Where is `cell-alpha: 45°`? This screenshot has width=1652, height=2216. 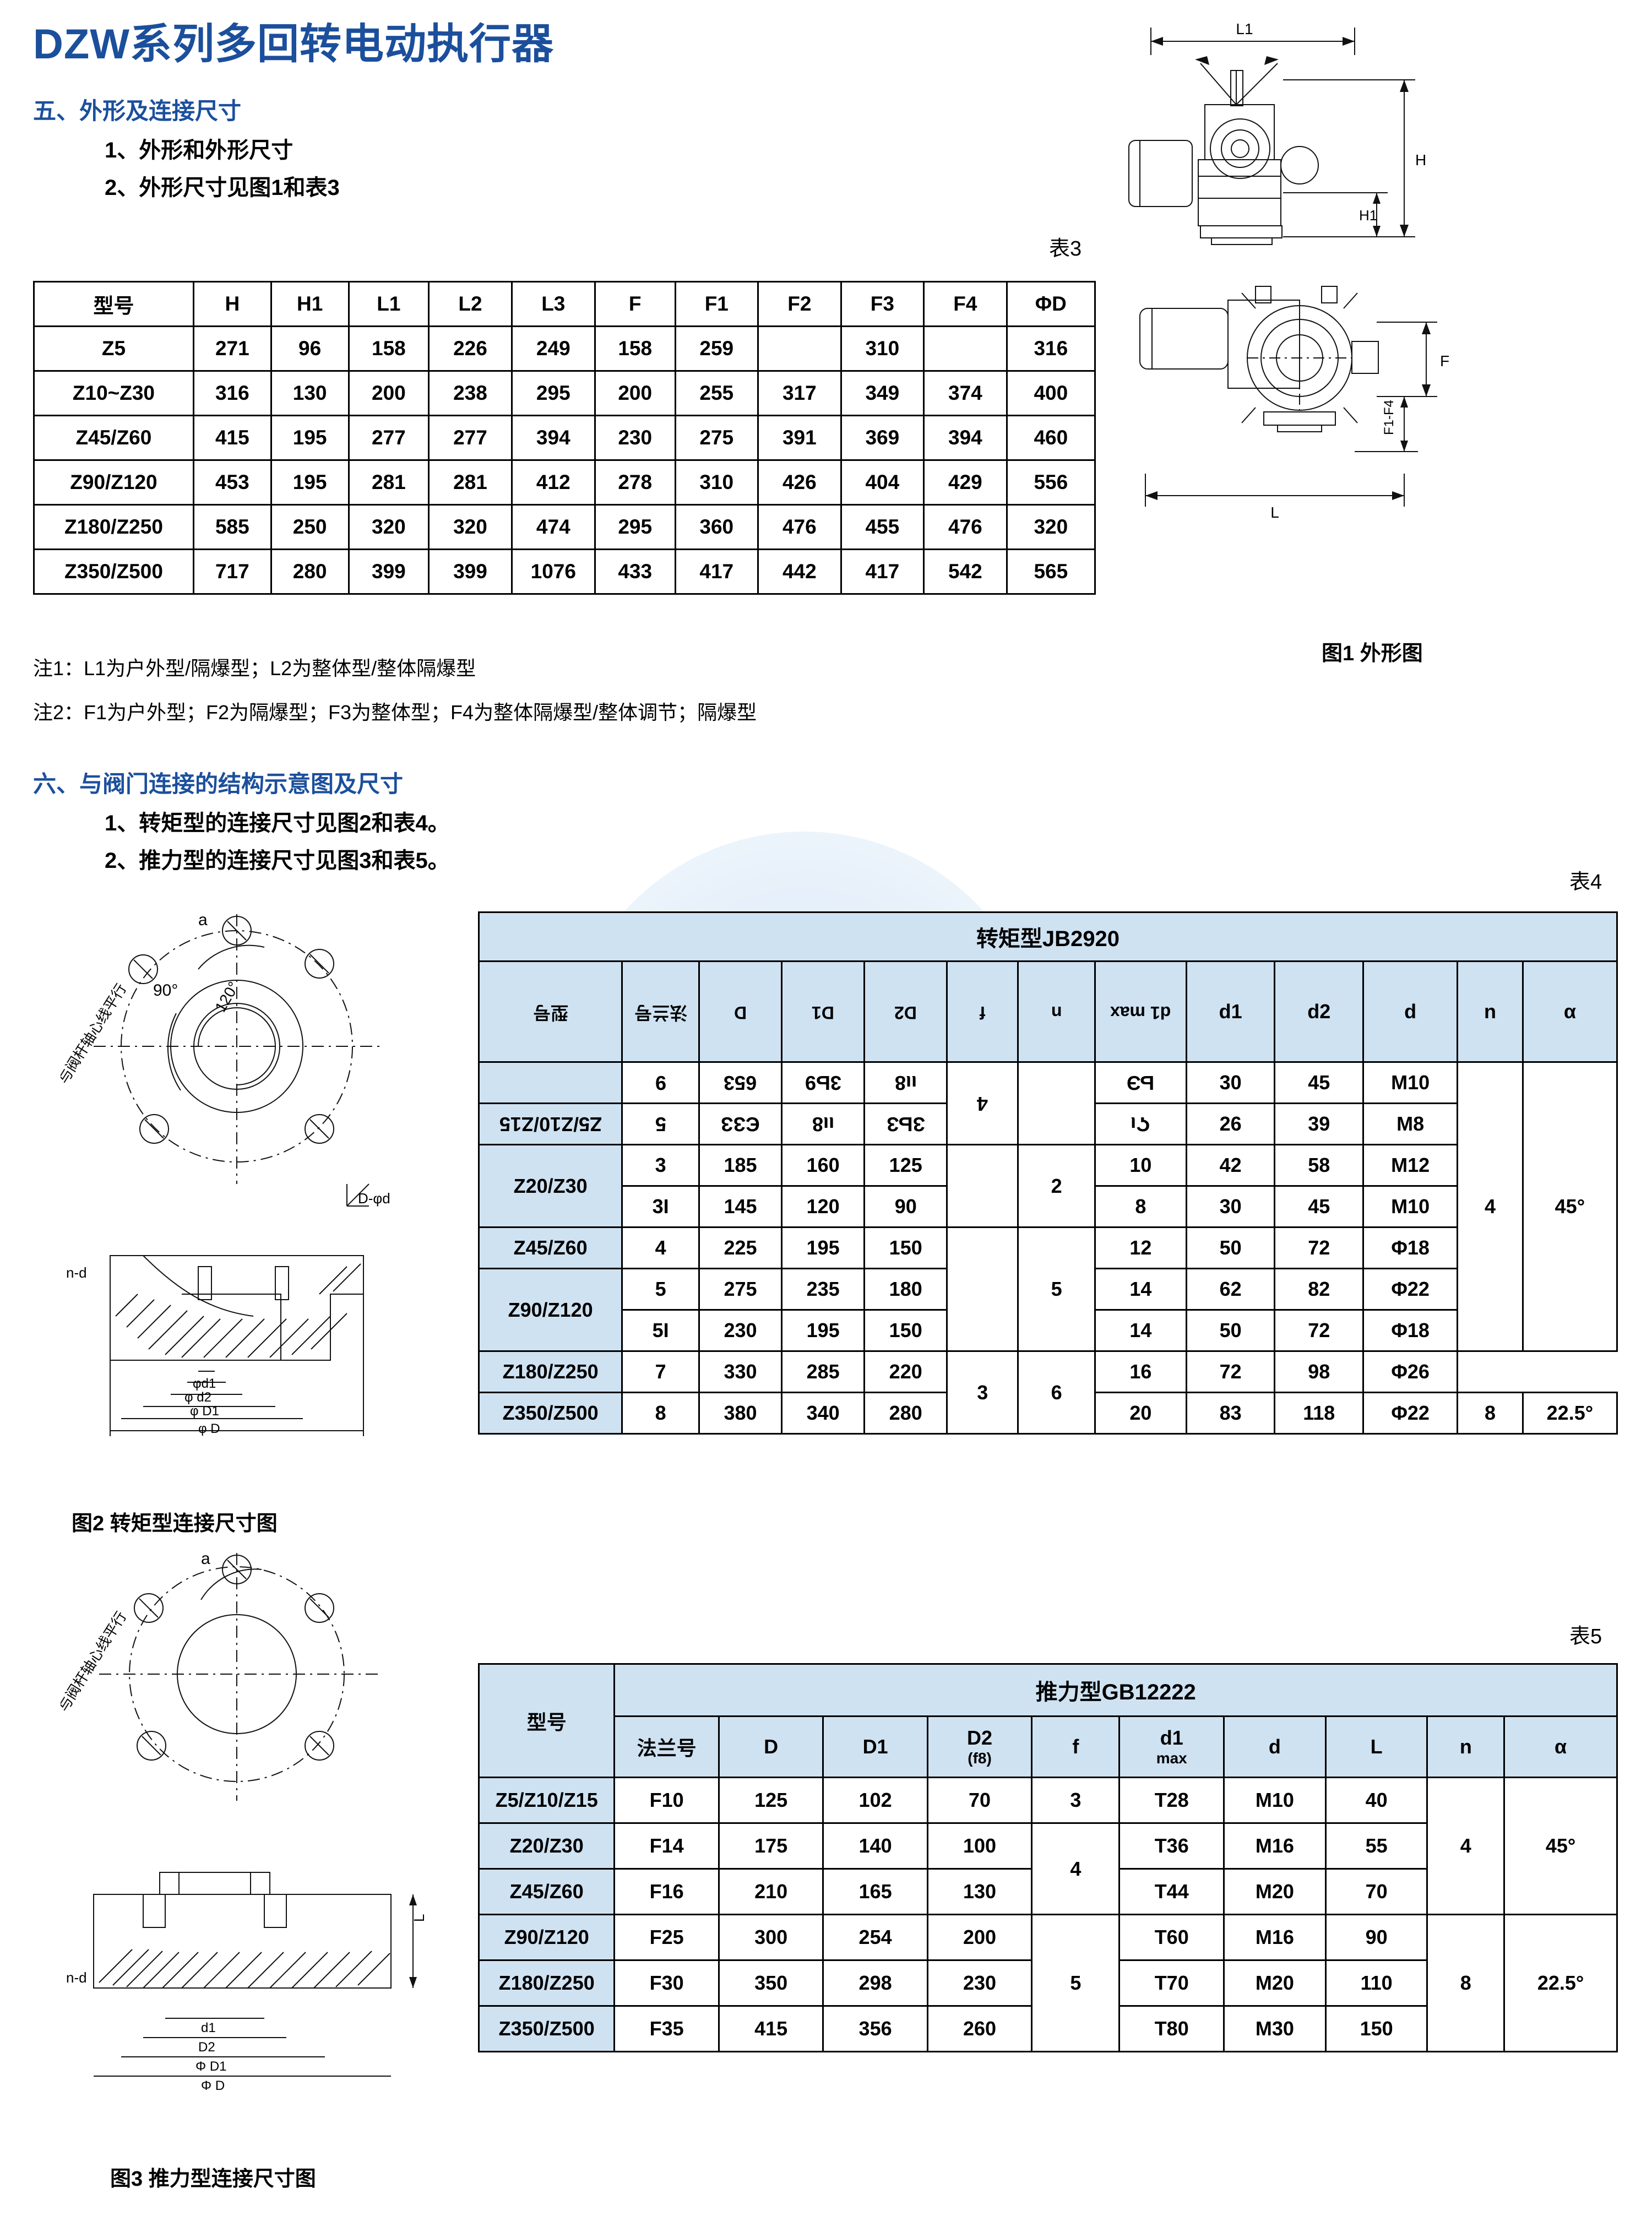
cell-alpha: 45° is located at coordinates (1569, 1207).